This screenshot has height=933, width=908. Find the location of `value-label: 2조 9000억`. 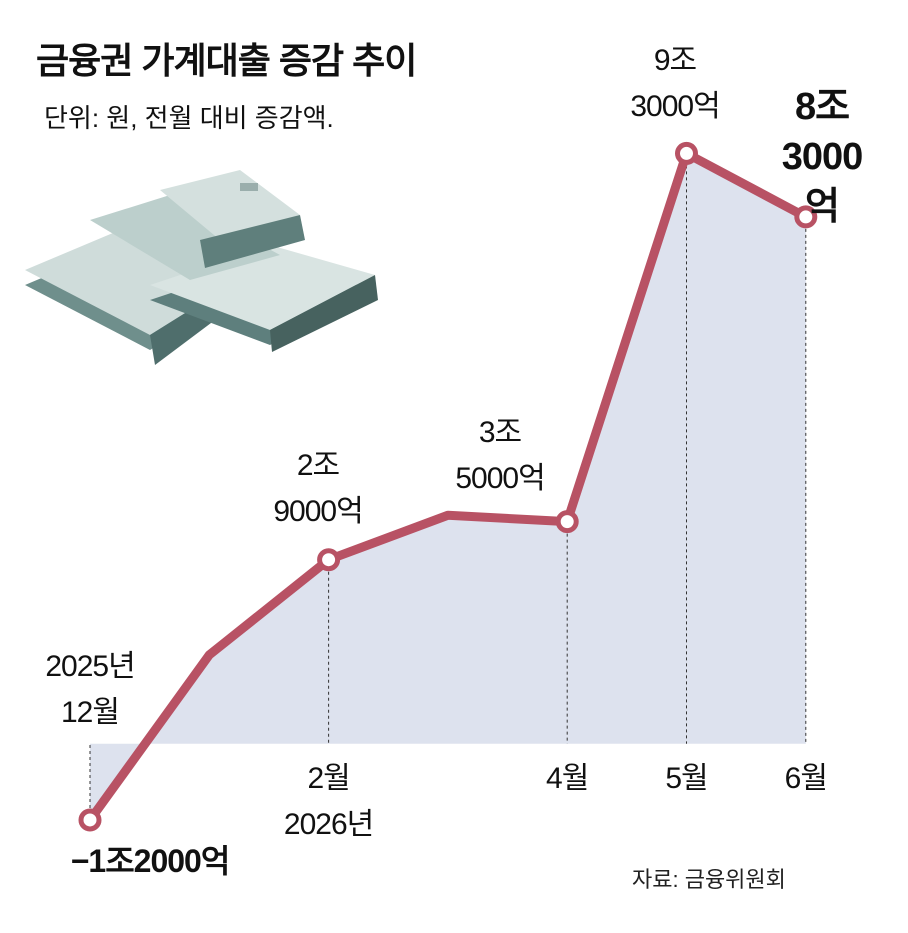

value-label: 2조 9000억 is located at coordinates (318, 488).